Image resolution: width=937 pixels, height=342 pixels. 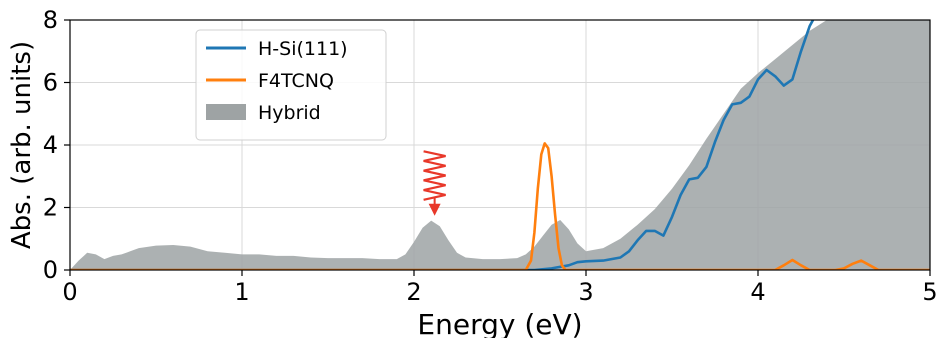 I want to click on x-tick-label: 1, so click(x=241, y=292).